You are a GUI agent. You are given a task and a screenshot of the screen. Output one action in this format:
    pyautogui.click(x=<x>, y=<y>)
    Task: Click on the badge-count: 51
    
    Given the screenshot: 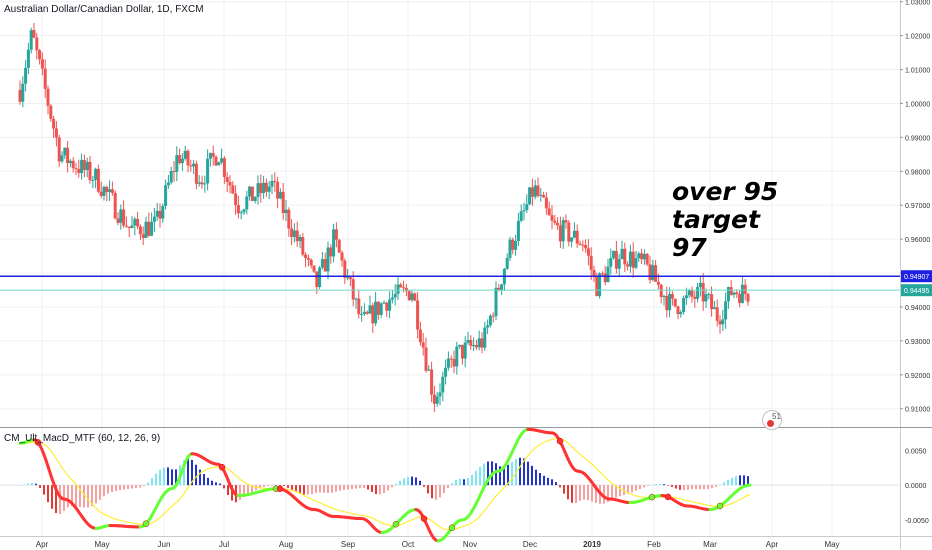 What is the action you would take?
    pyautogui.click(x=776, y=416)
    